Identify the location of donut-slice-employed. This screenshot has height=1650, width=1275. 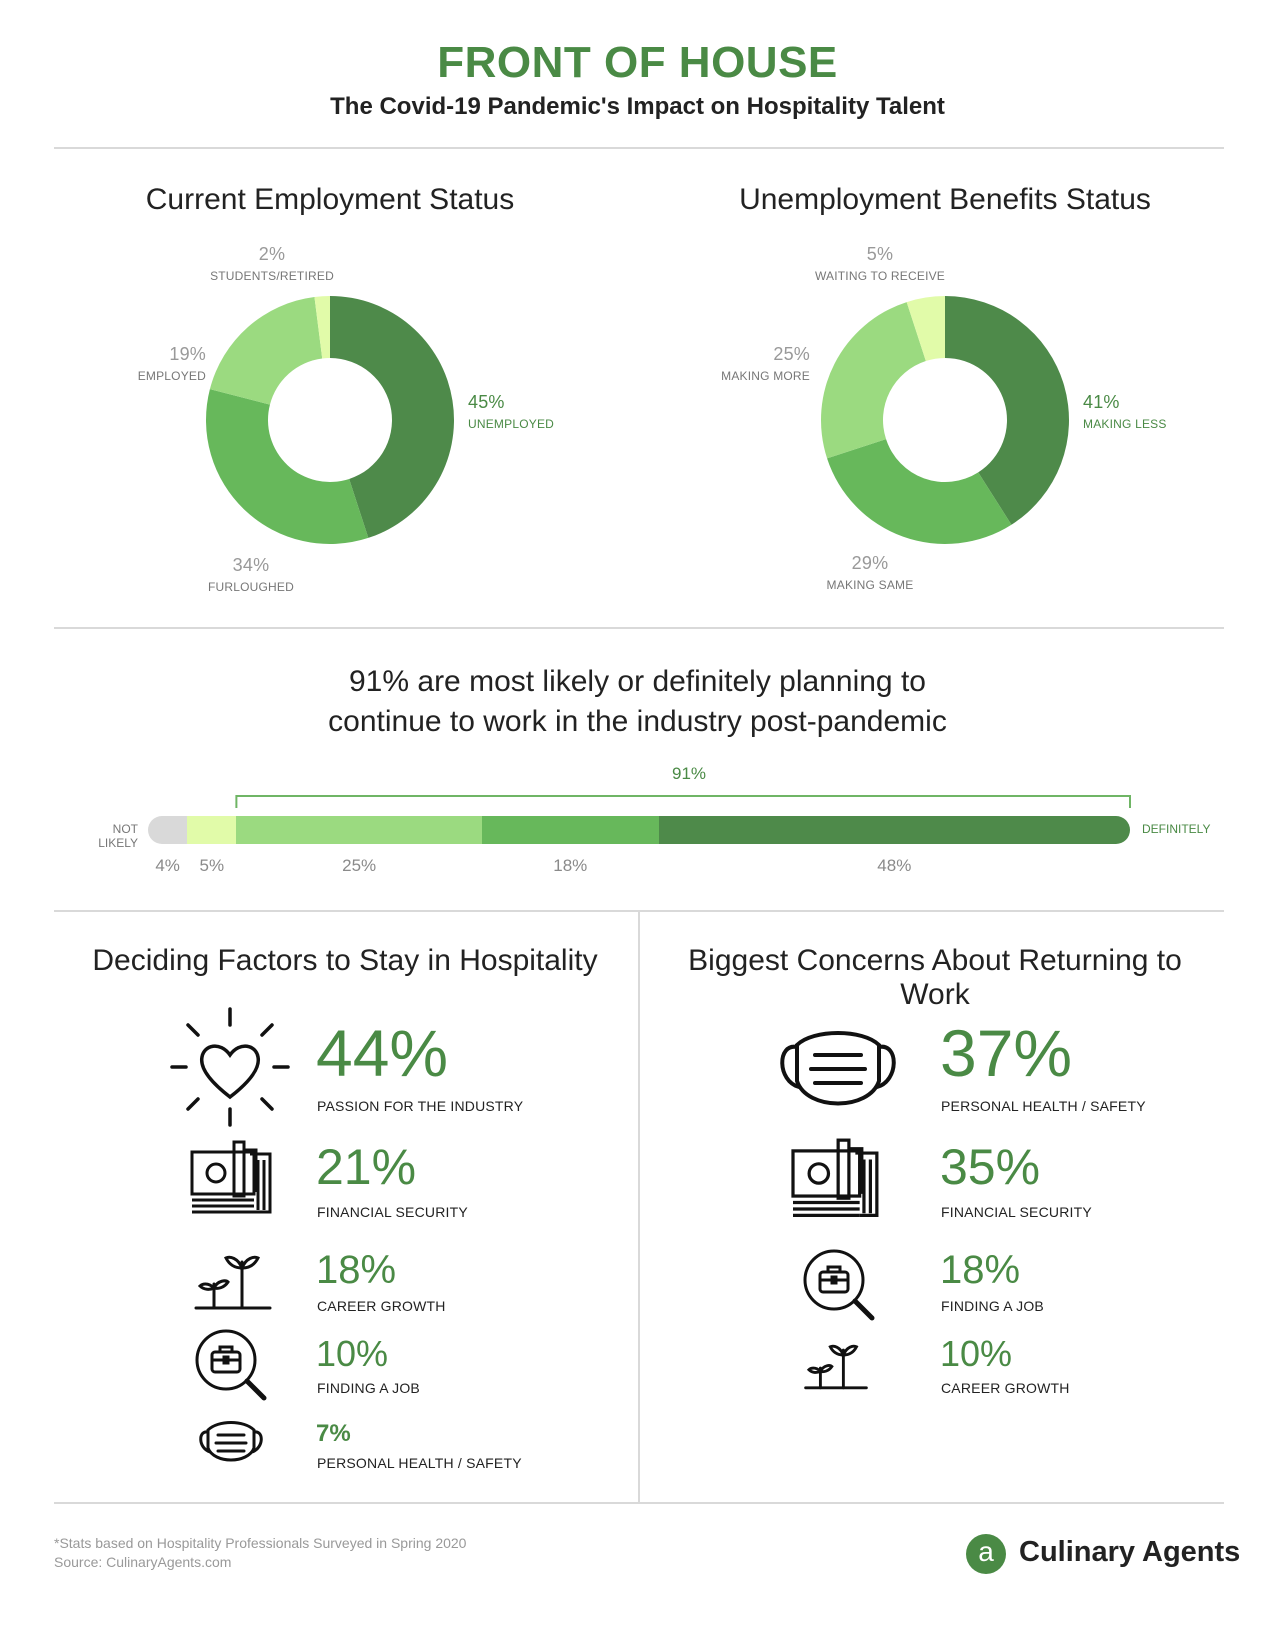
(266, 350).